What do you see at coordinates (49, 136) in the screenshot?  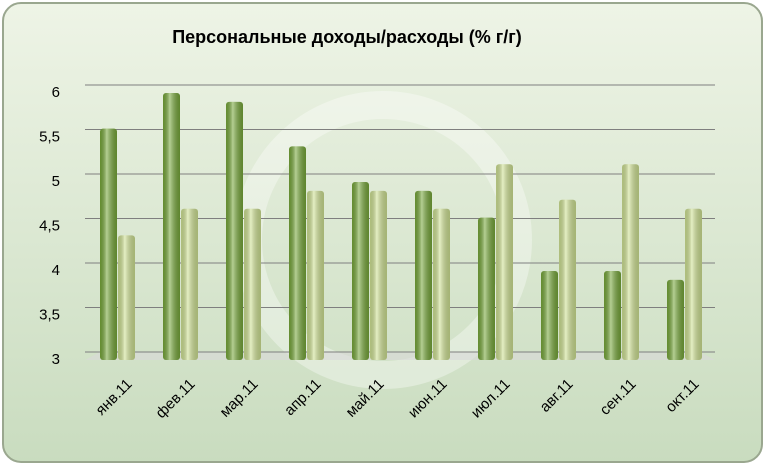 I see `y-tick-label: 5,5` at bounding box center [49, 136].